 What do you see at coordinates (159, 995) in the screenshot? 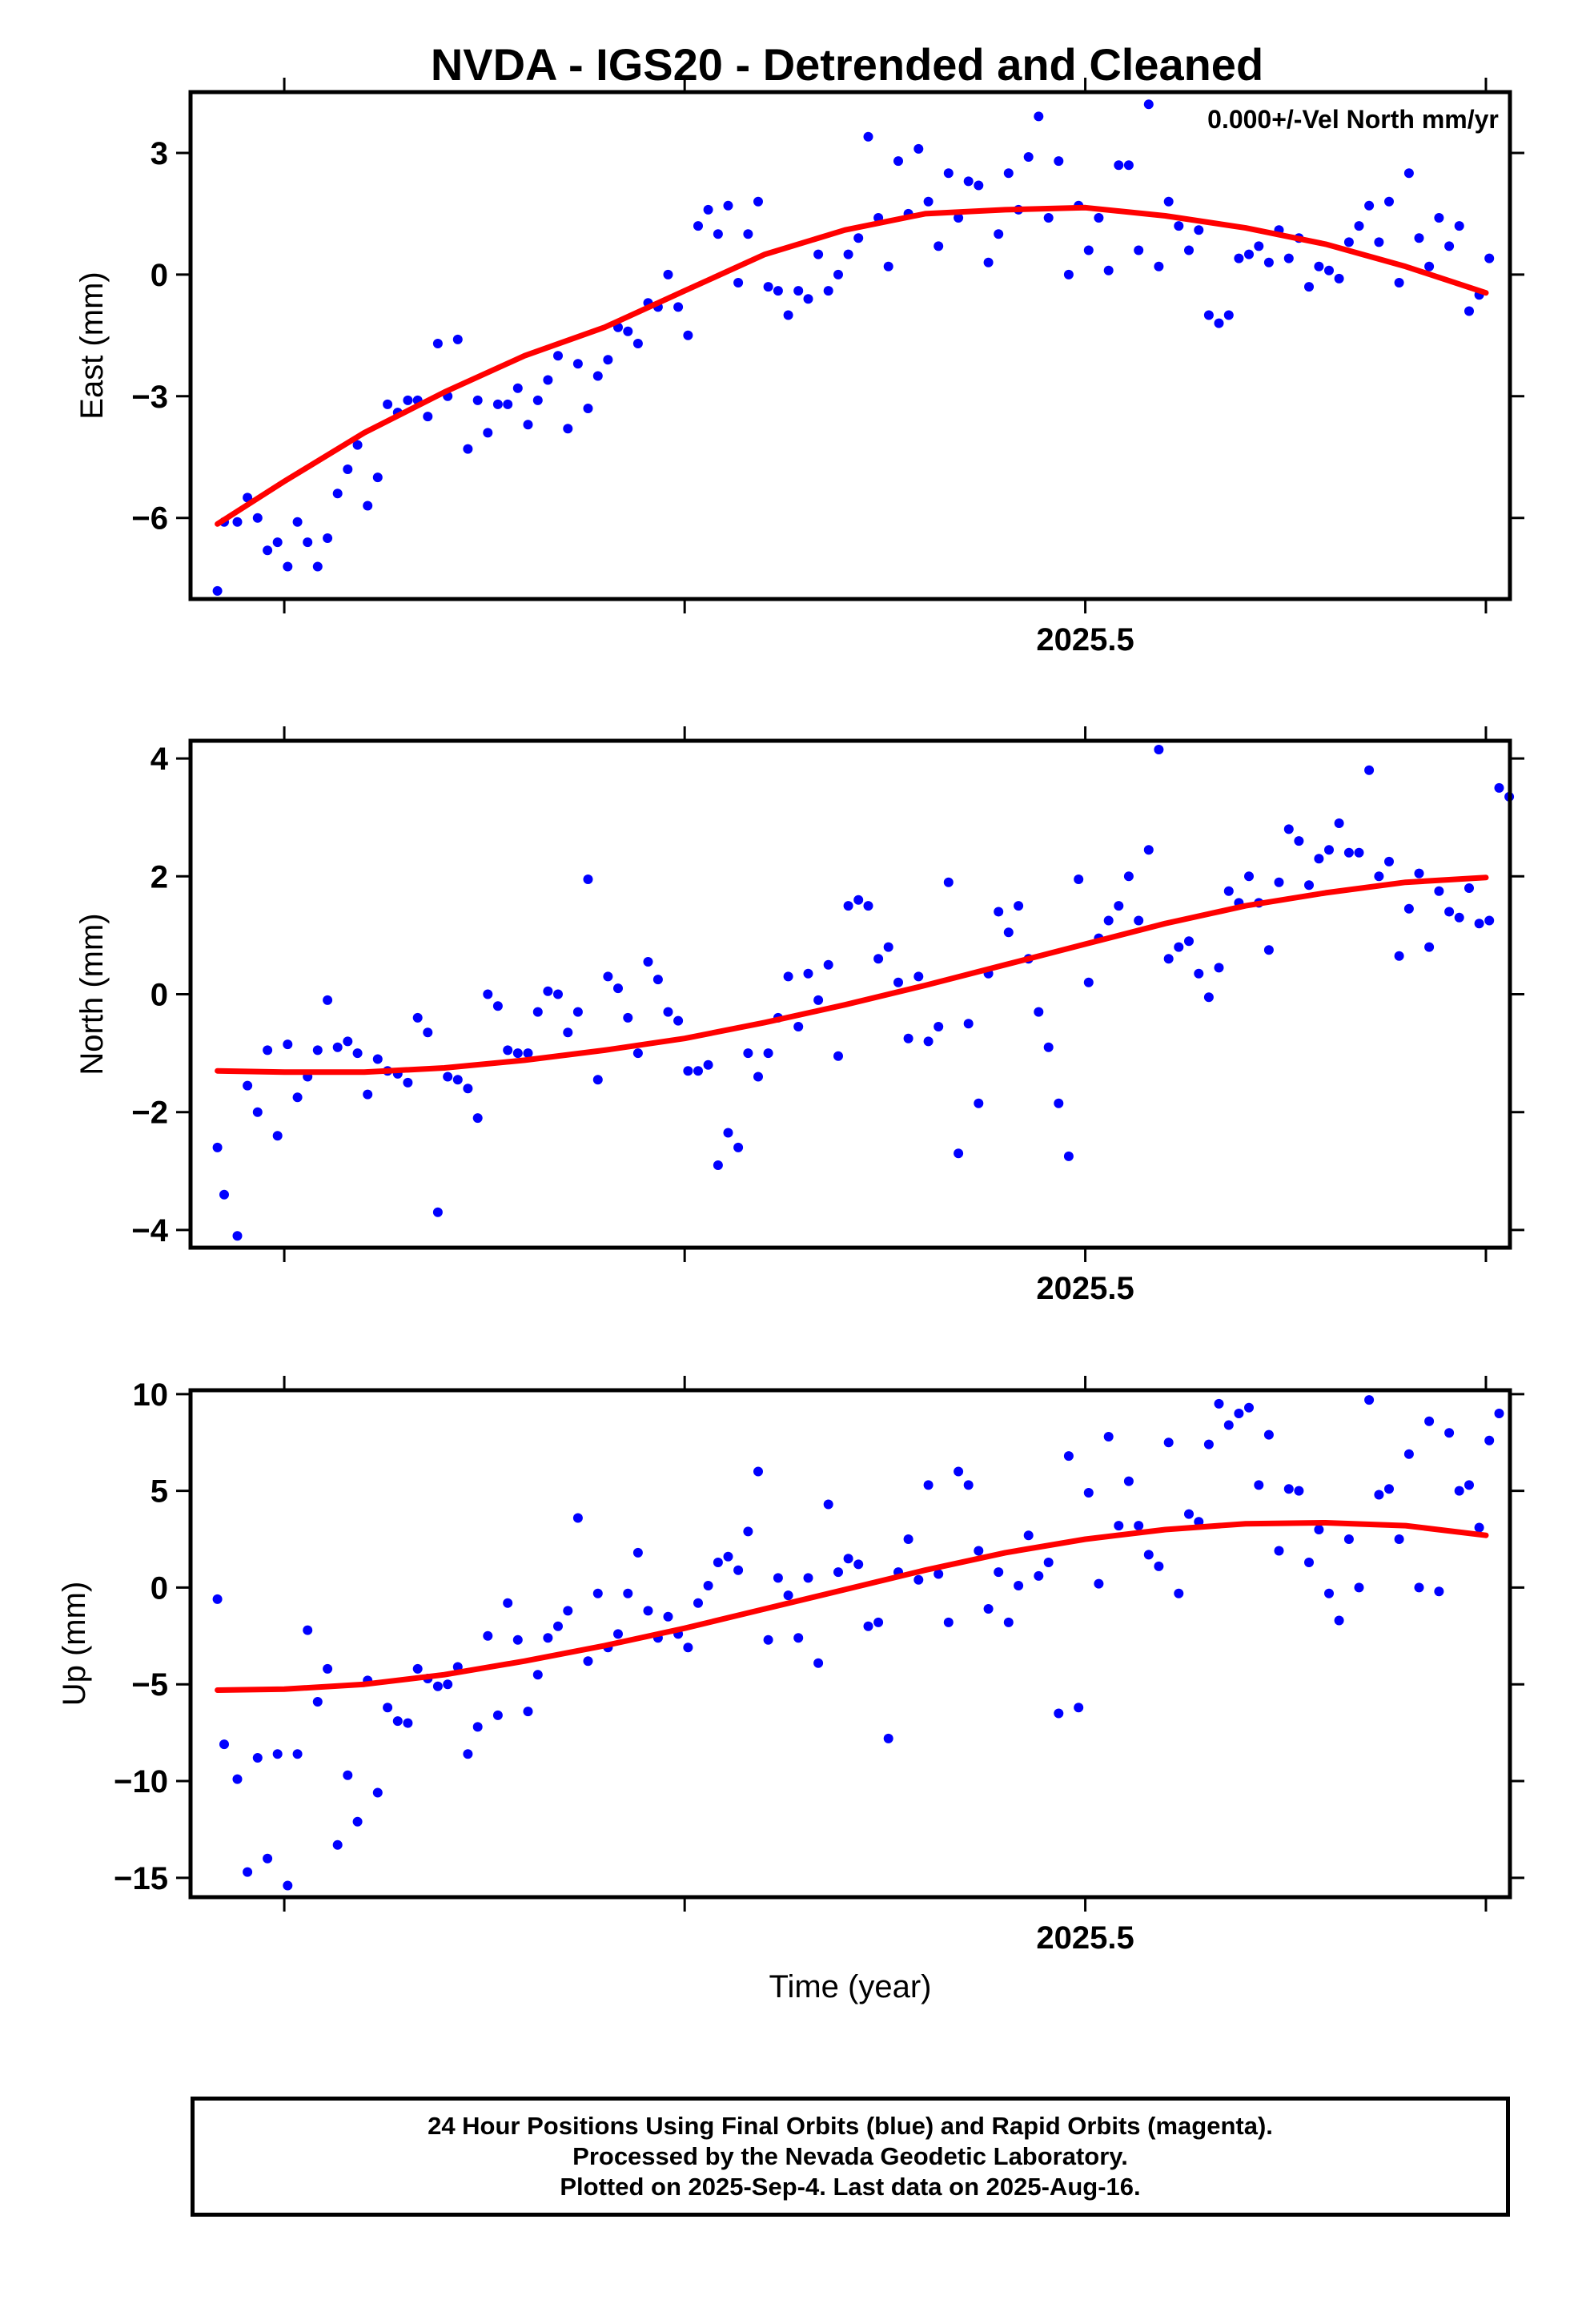
I see `north-ytick-label-2: 0` at bounding box center [159, 995].